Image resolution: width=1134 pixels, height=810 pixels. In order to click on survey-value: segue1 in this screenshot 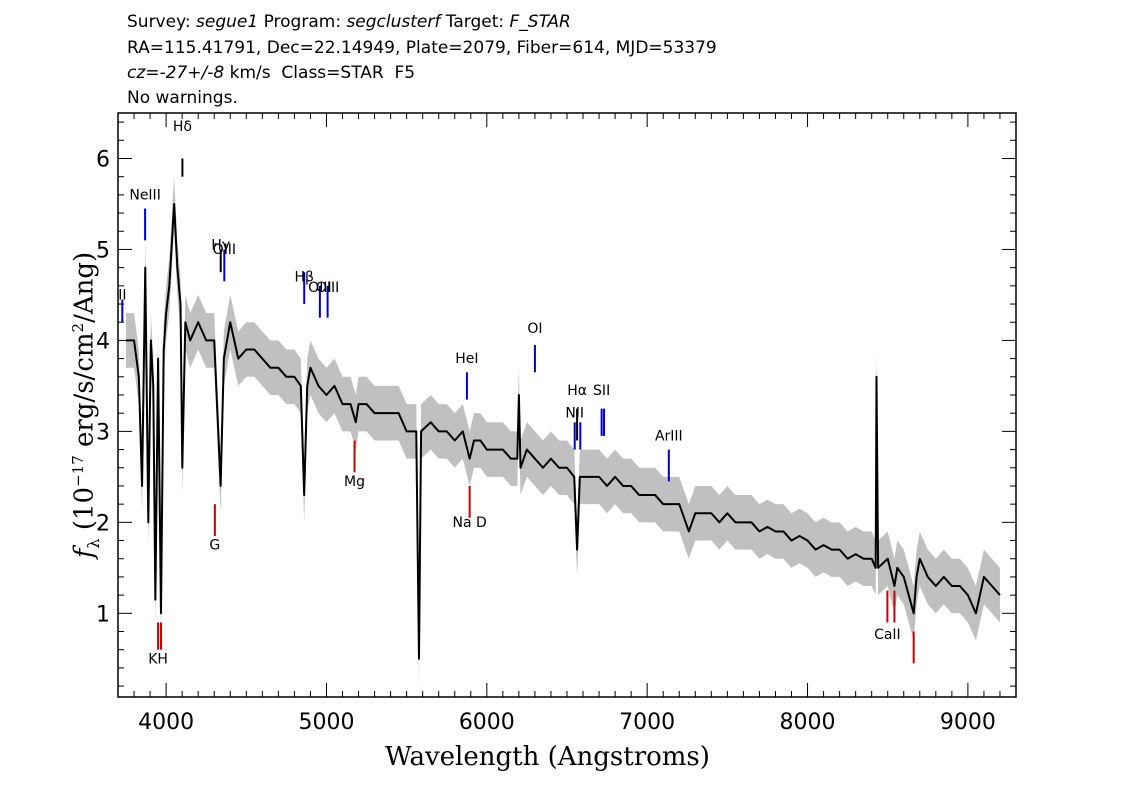, I will do `click(227, 22)`.